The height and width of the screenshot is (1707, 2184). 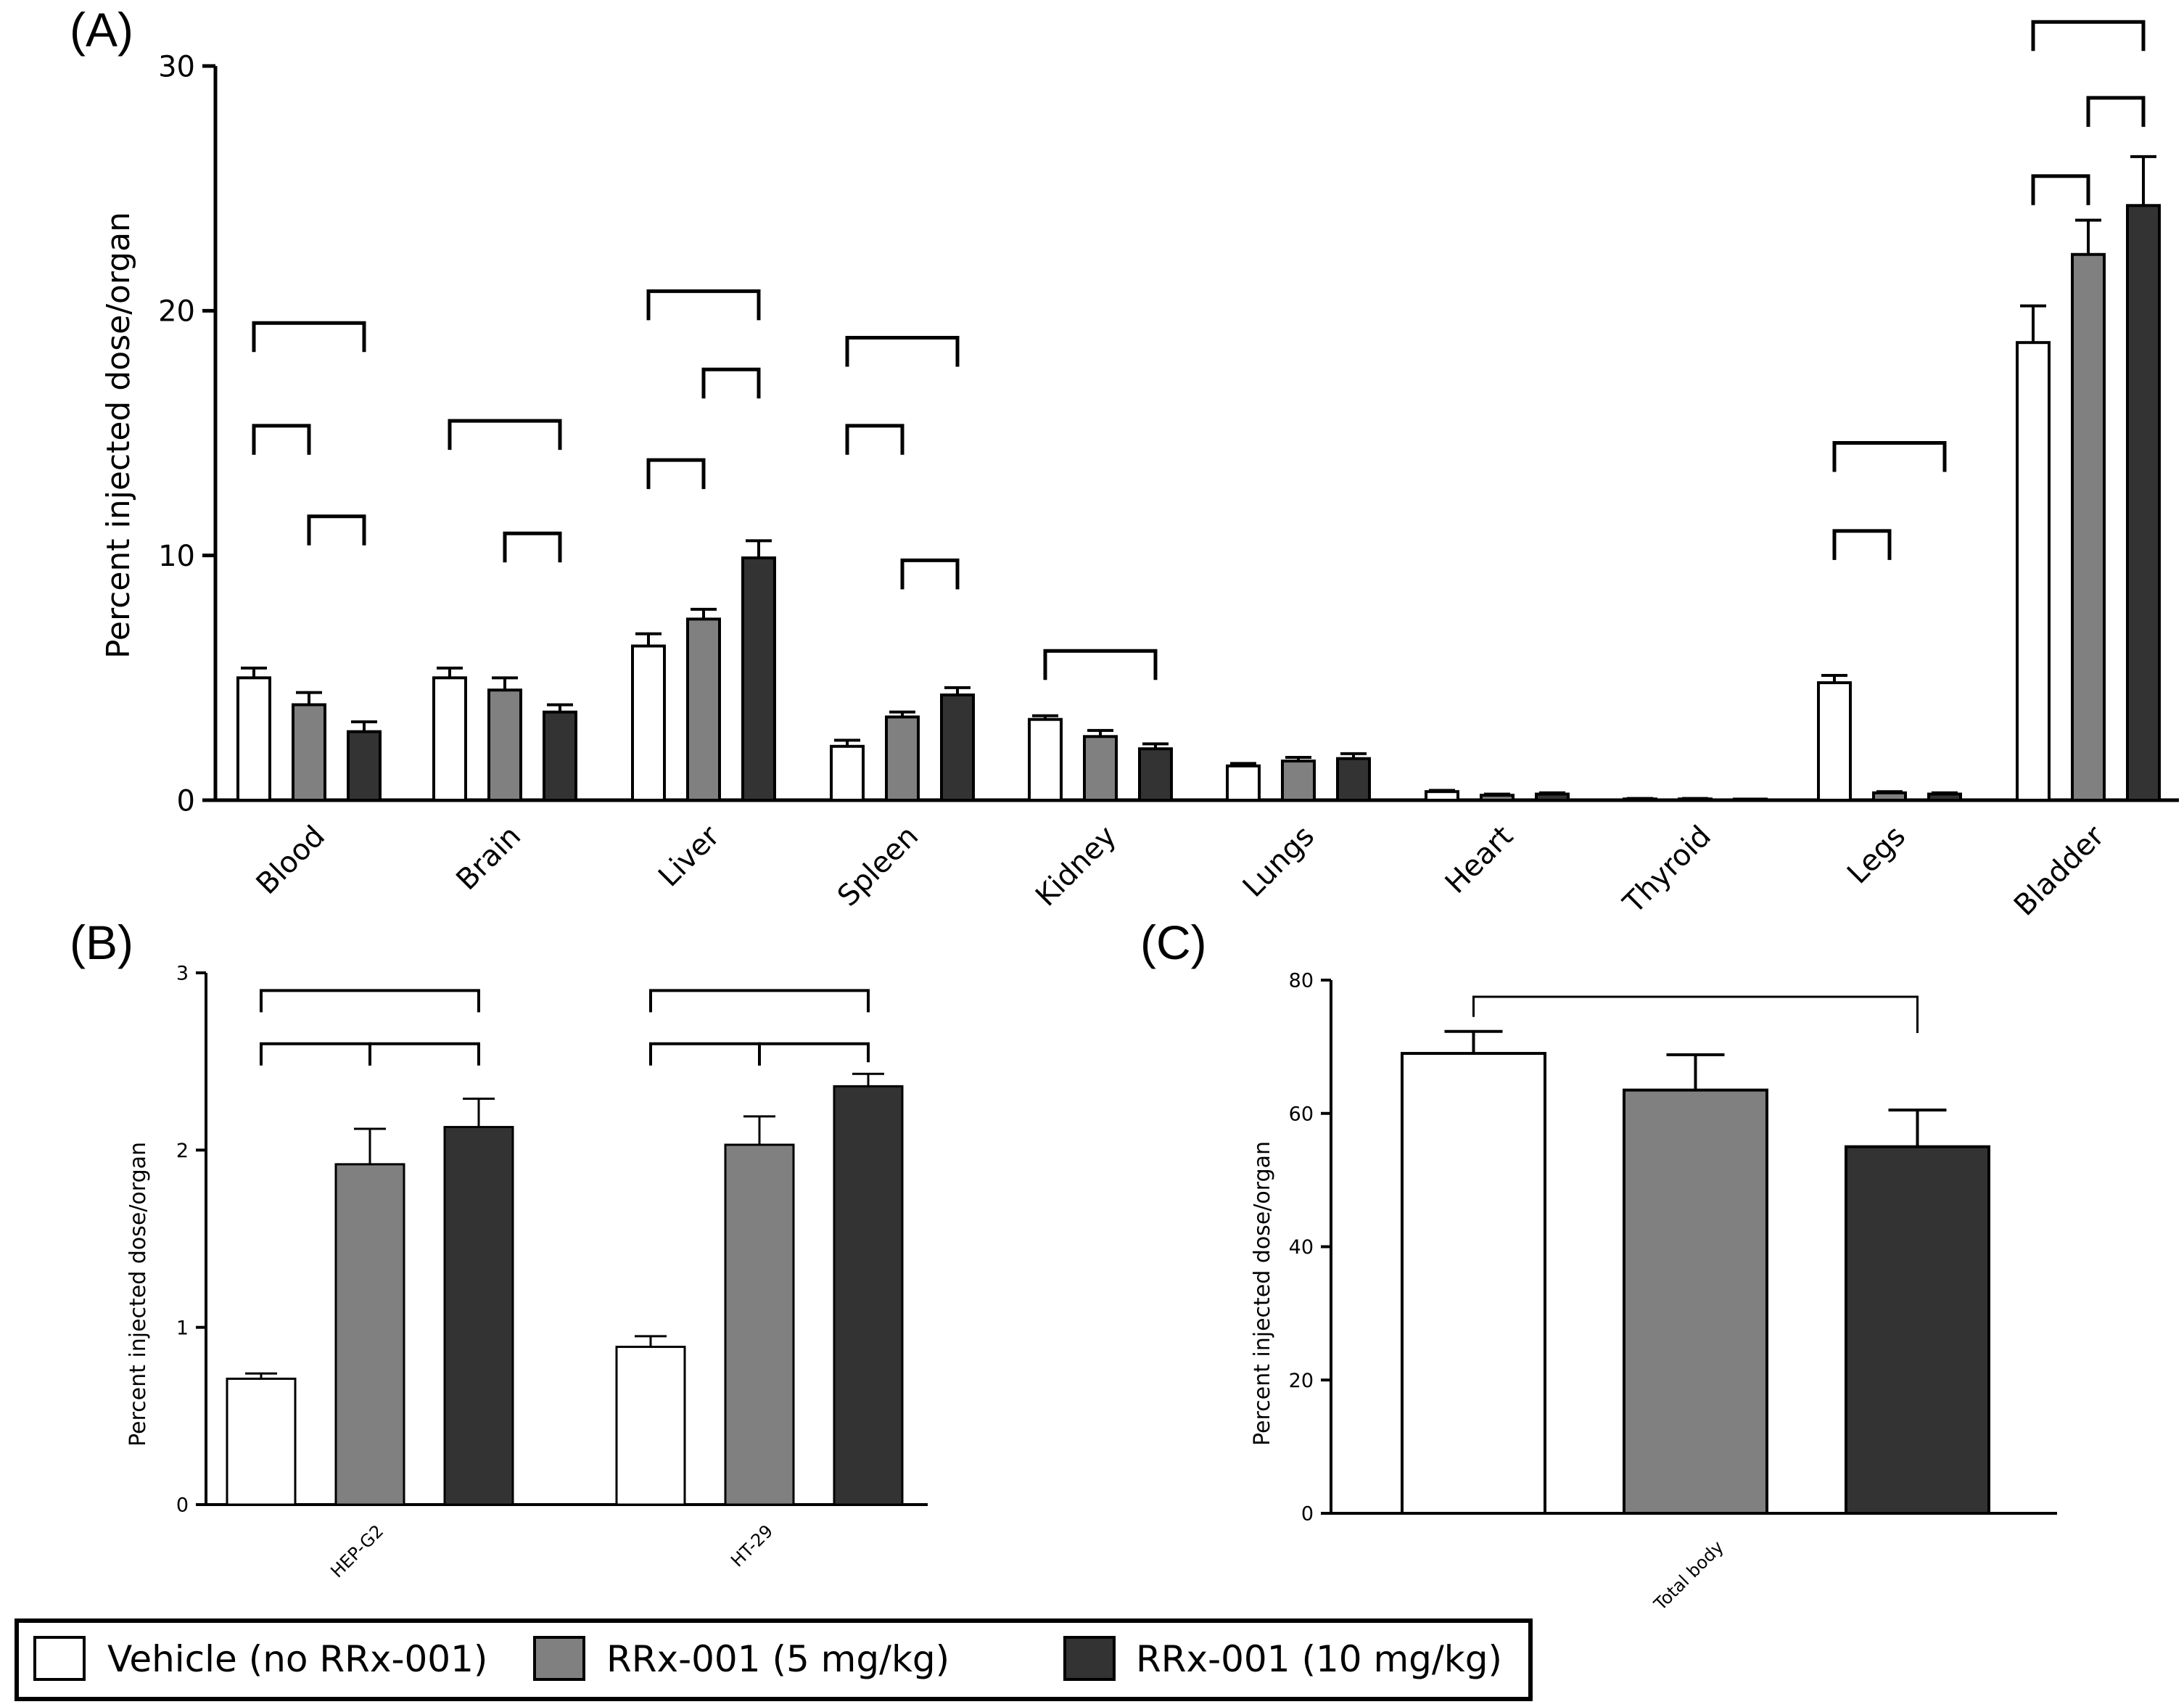 I want to click on legend-label-10mg: RRx-001 (10 mg/kg), so click(x=1319, y=1659).